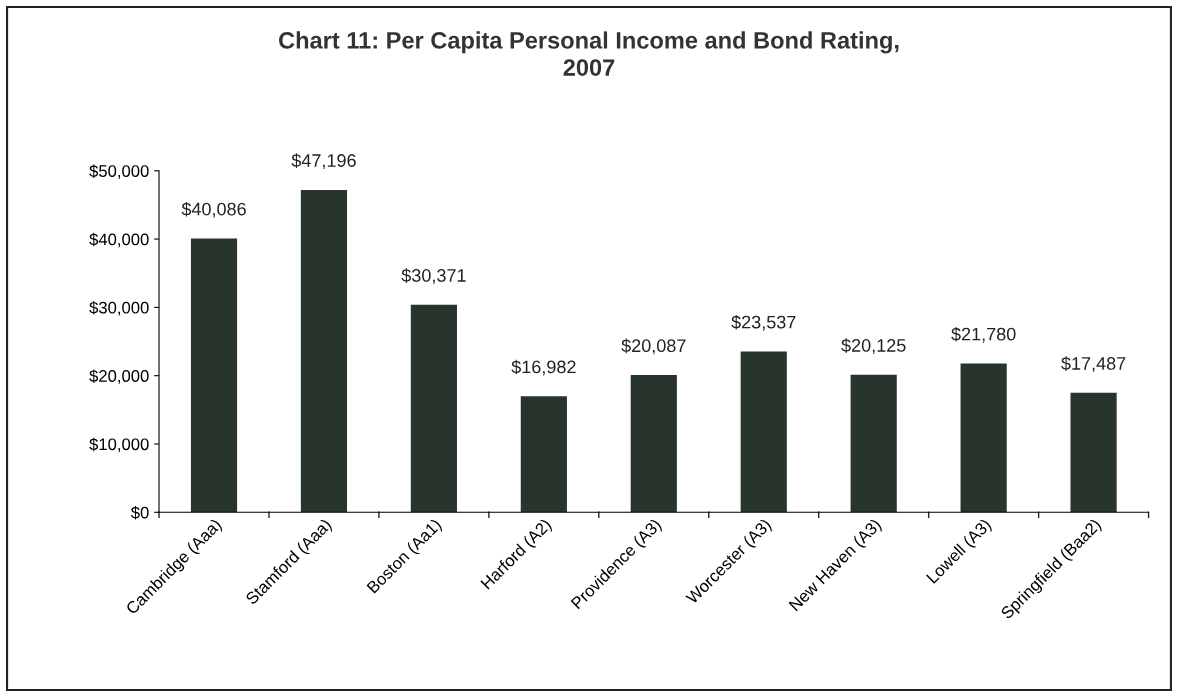  Describe the element at coordinates (983, 334) in the screenshot. I see `data-label: $21,780` at that location.